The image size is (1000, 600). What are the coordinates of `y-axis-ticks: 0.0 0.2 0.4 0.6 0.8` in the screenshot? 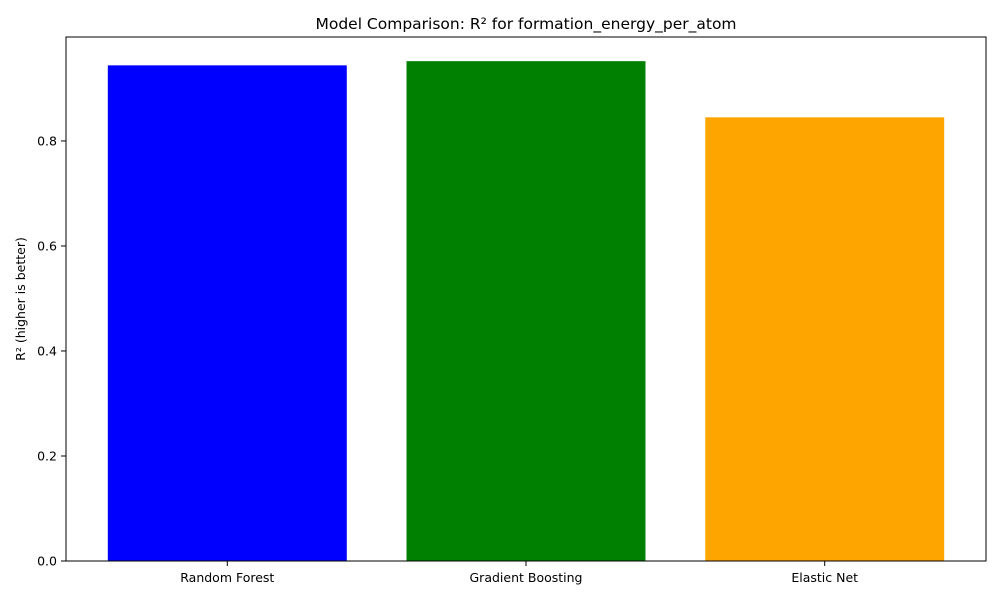 It's located at (51, 351).